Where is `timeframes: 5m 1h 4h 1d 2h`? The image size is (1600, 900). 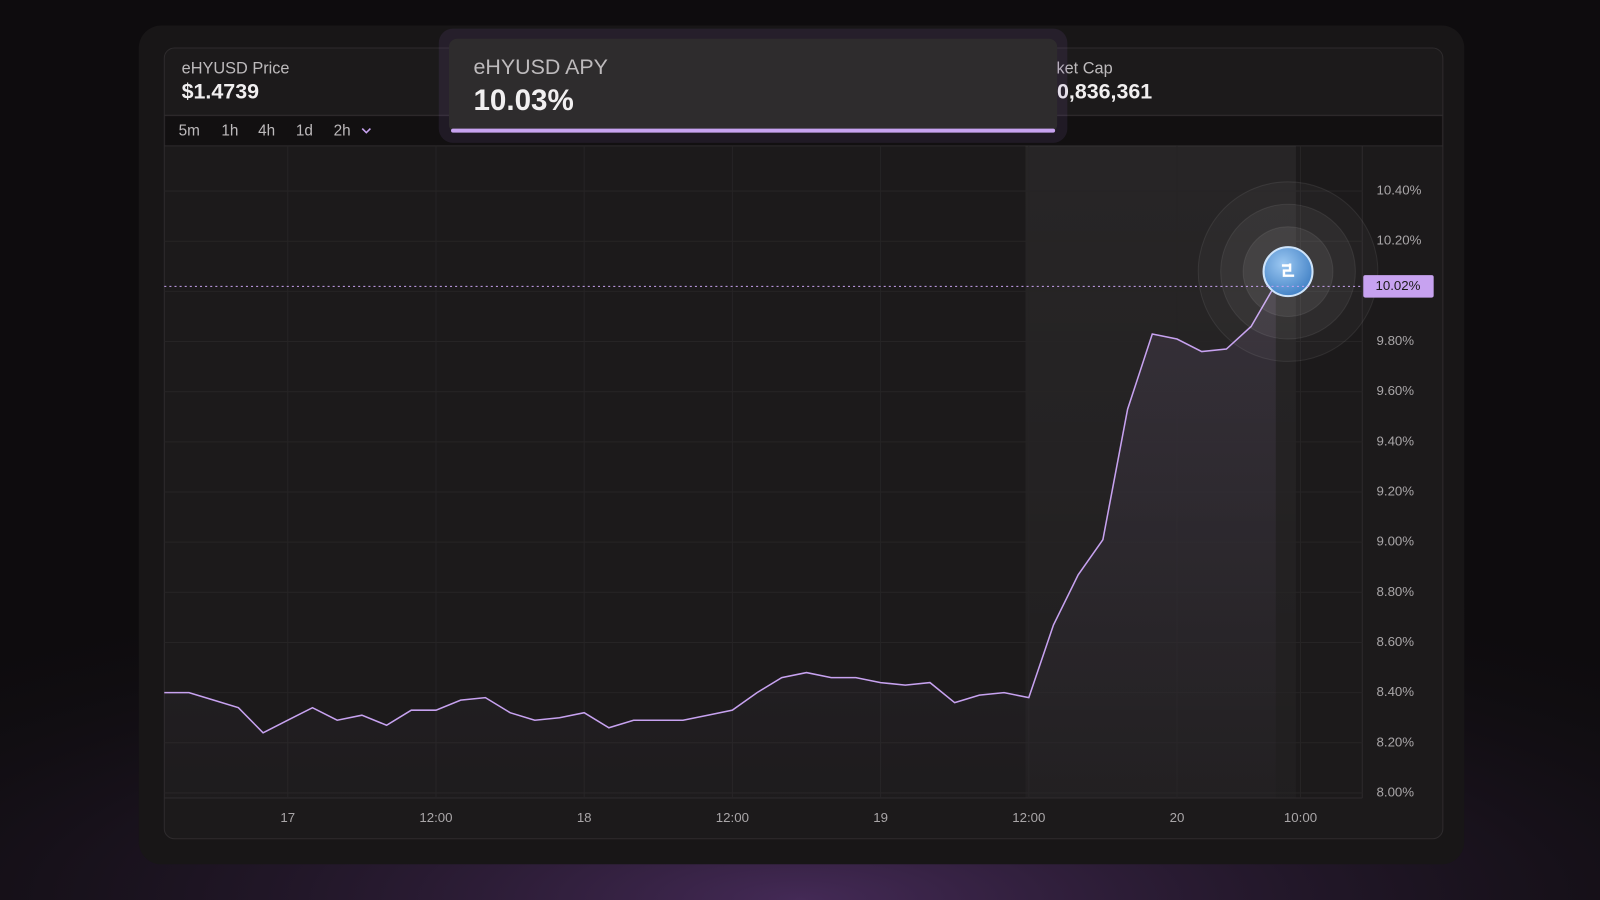 timeframes: 5m 1h 4h 1d 2h is located at coordinates (275, 131).